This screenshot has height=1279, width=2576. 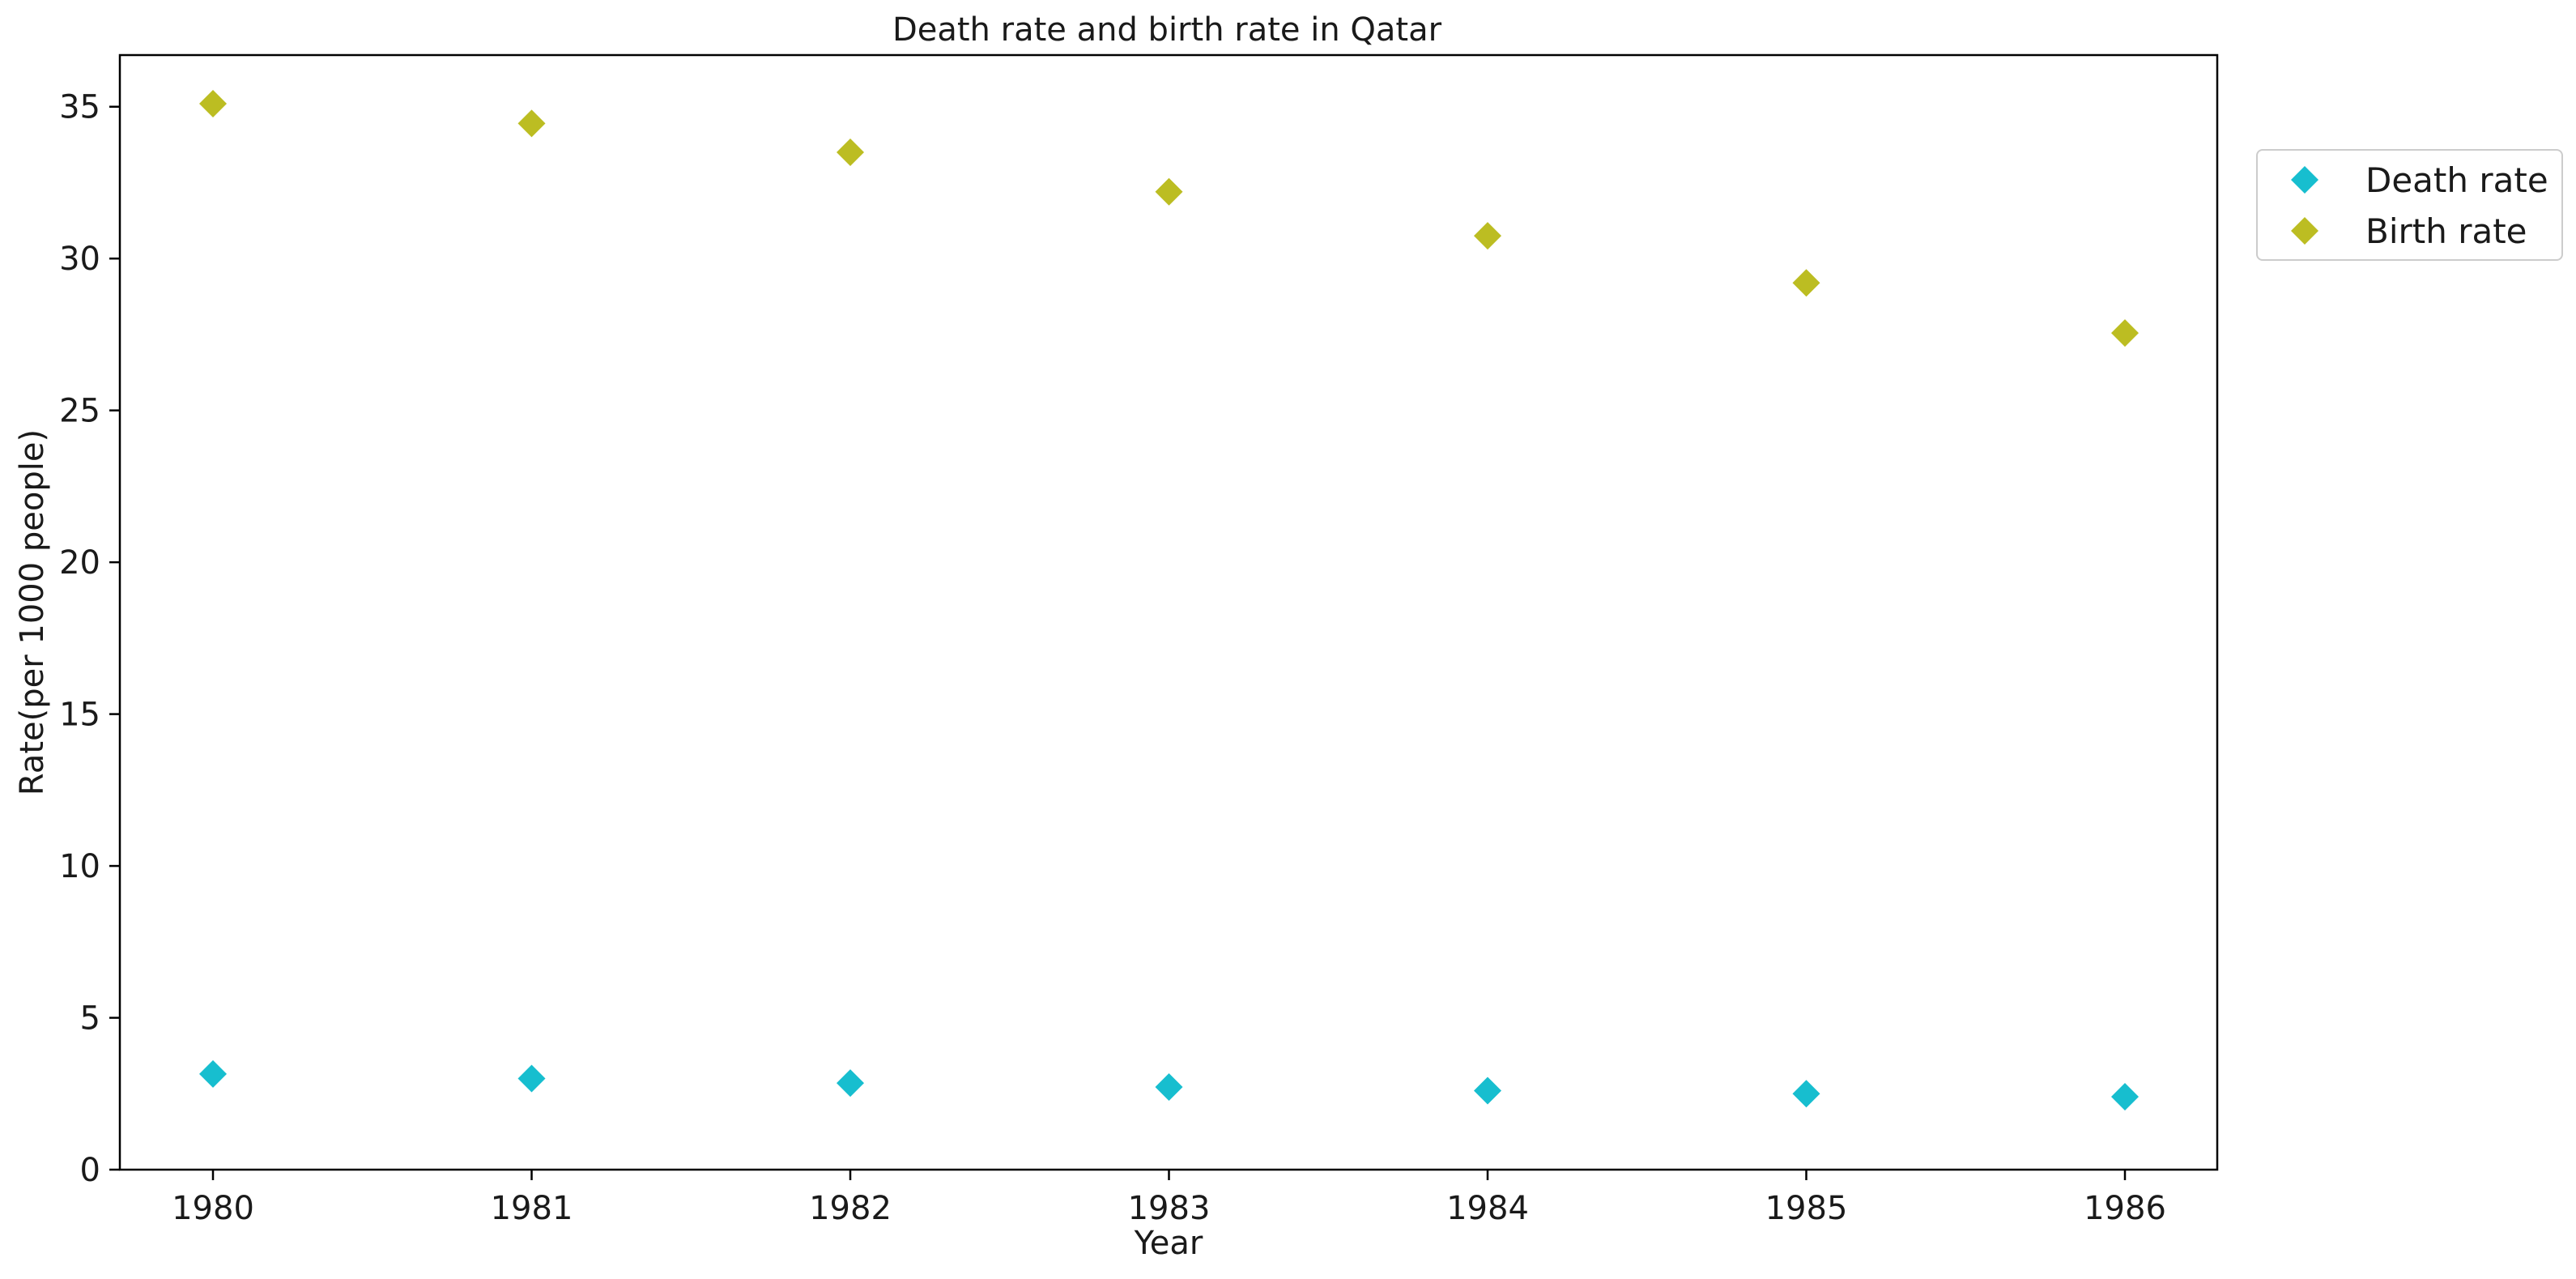 I want to click on y-tick-label: 5, so click(x=90, y=1019).